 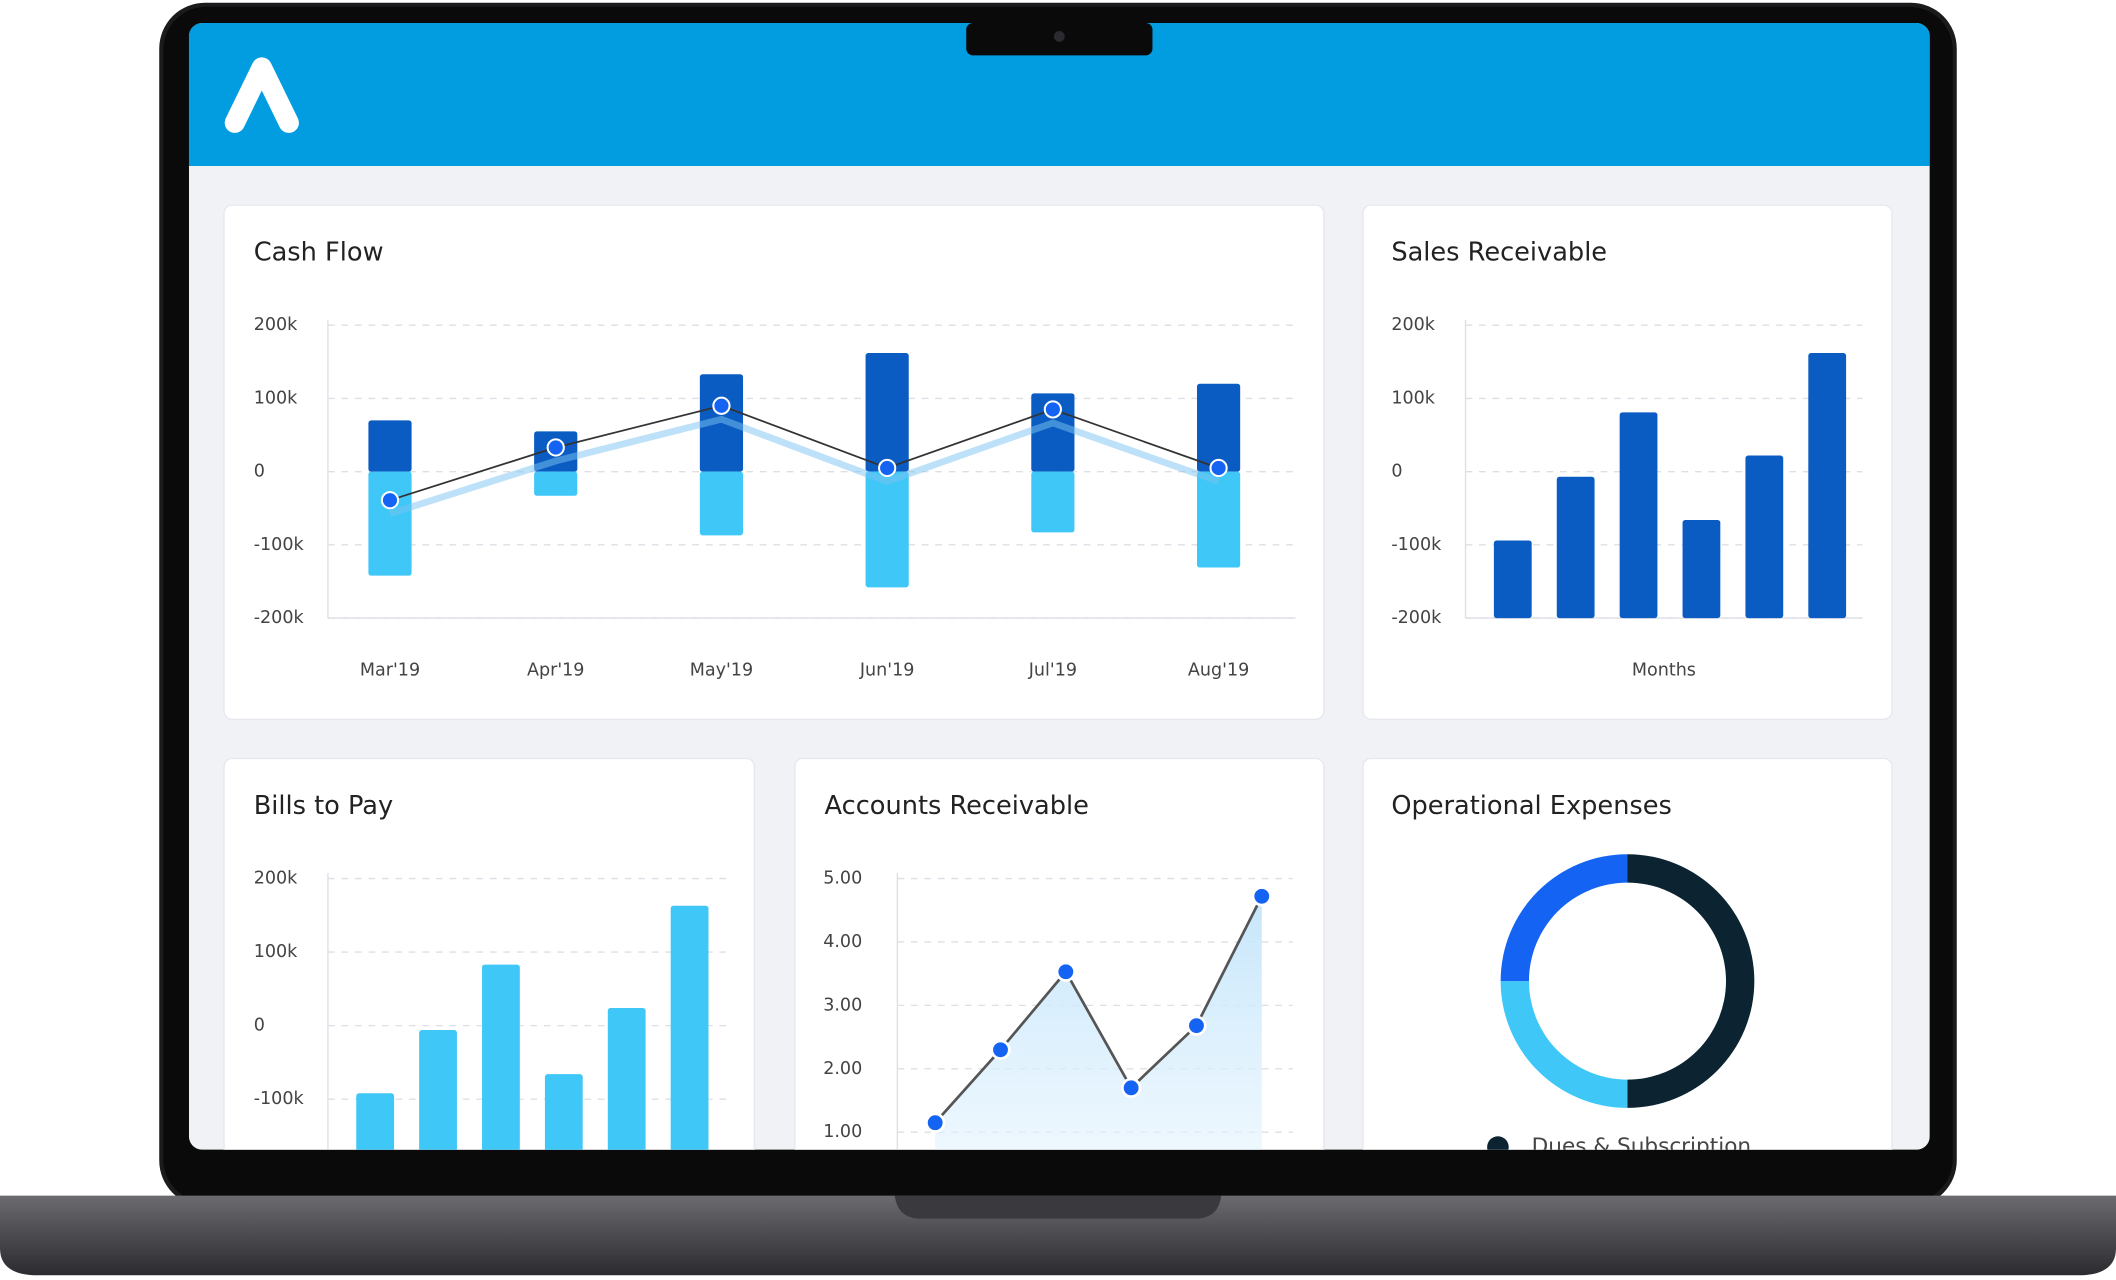 What do you see at coordinates (1664, 671) in the screenshot?
I see `x-axis-label: Months` at bounding box center [1664, 671].